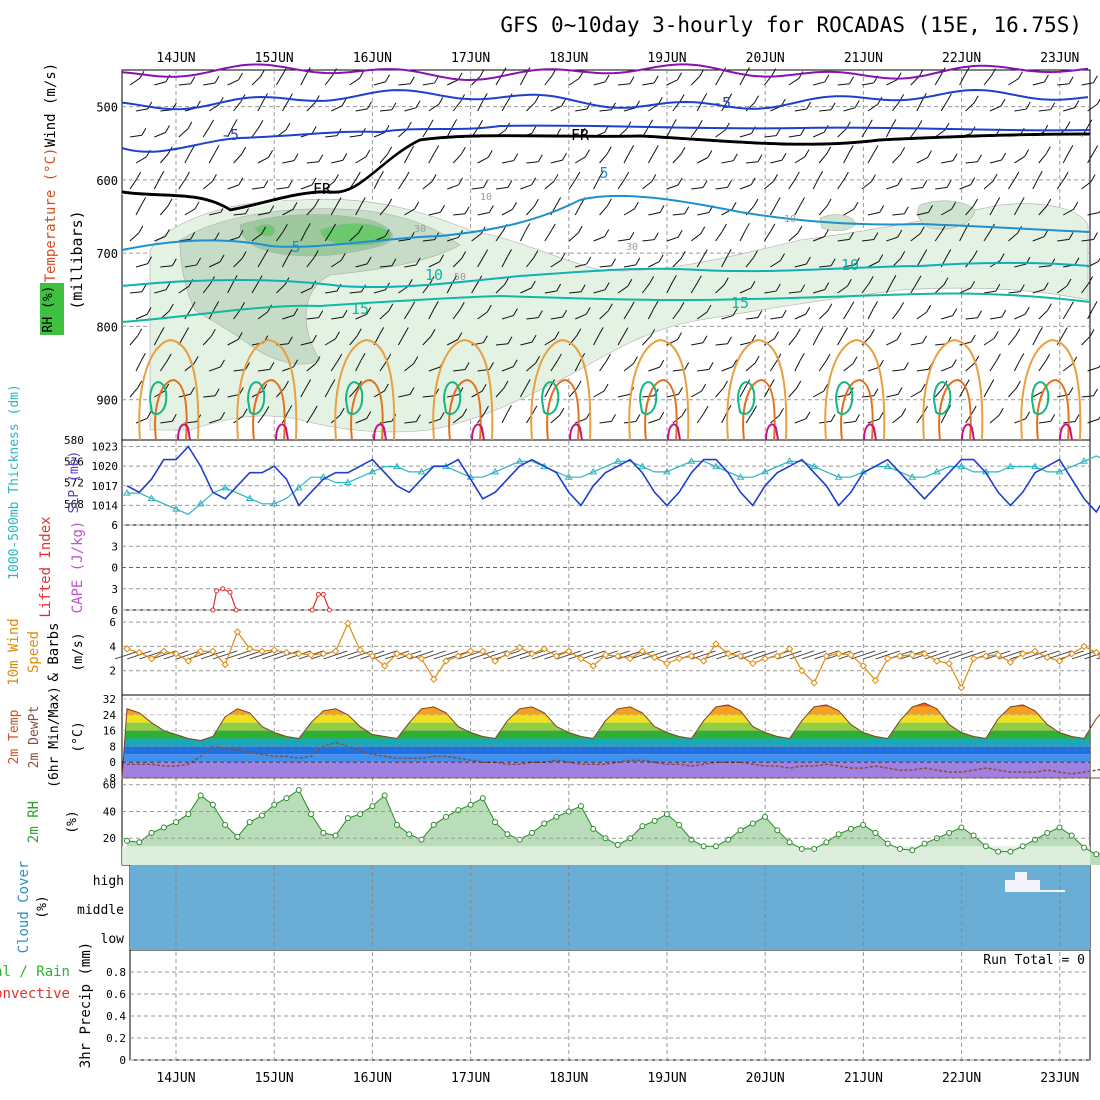 The width and height of the screenshot is (1100, 1100). Describe the element at coordinates (605, 72) in the screenshot. I see `contour-minus10` at that location.